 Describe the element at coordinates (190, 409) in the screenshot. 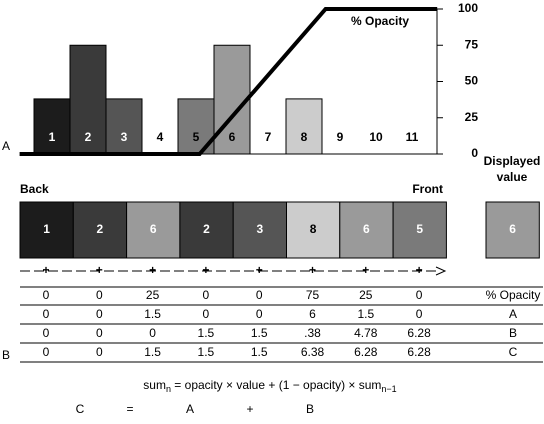

I see `formula-term: A` at that location.